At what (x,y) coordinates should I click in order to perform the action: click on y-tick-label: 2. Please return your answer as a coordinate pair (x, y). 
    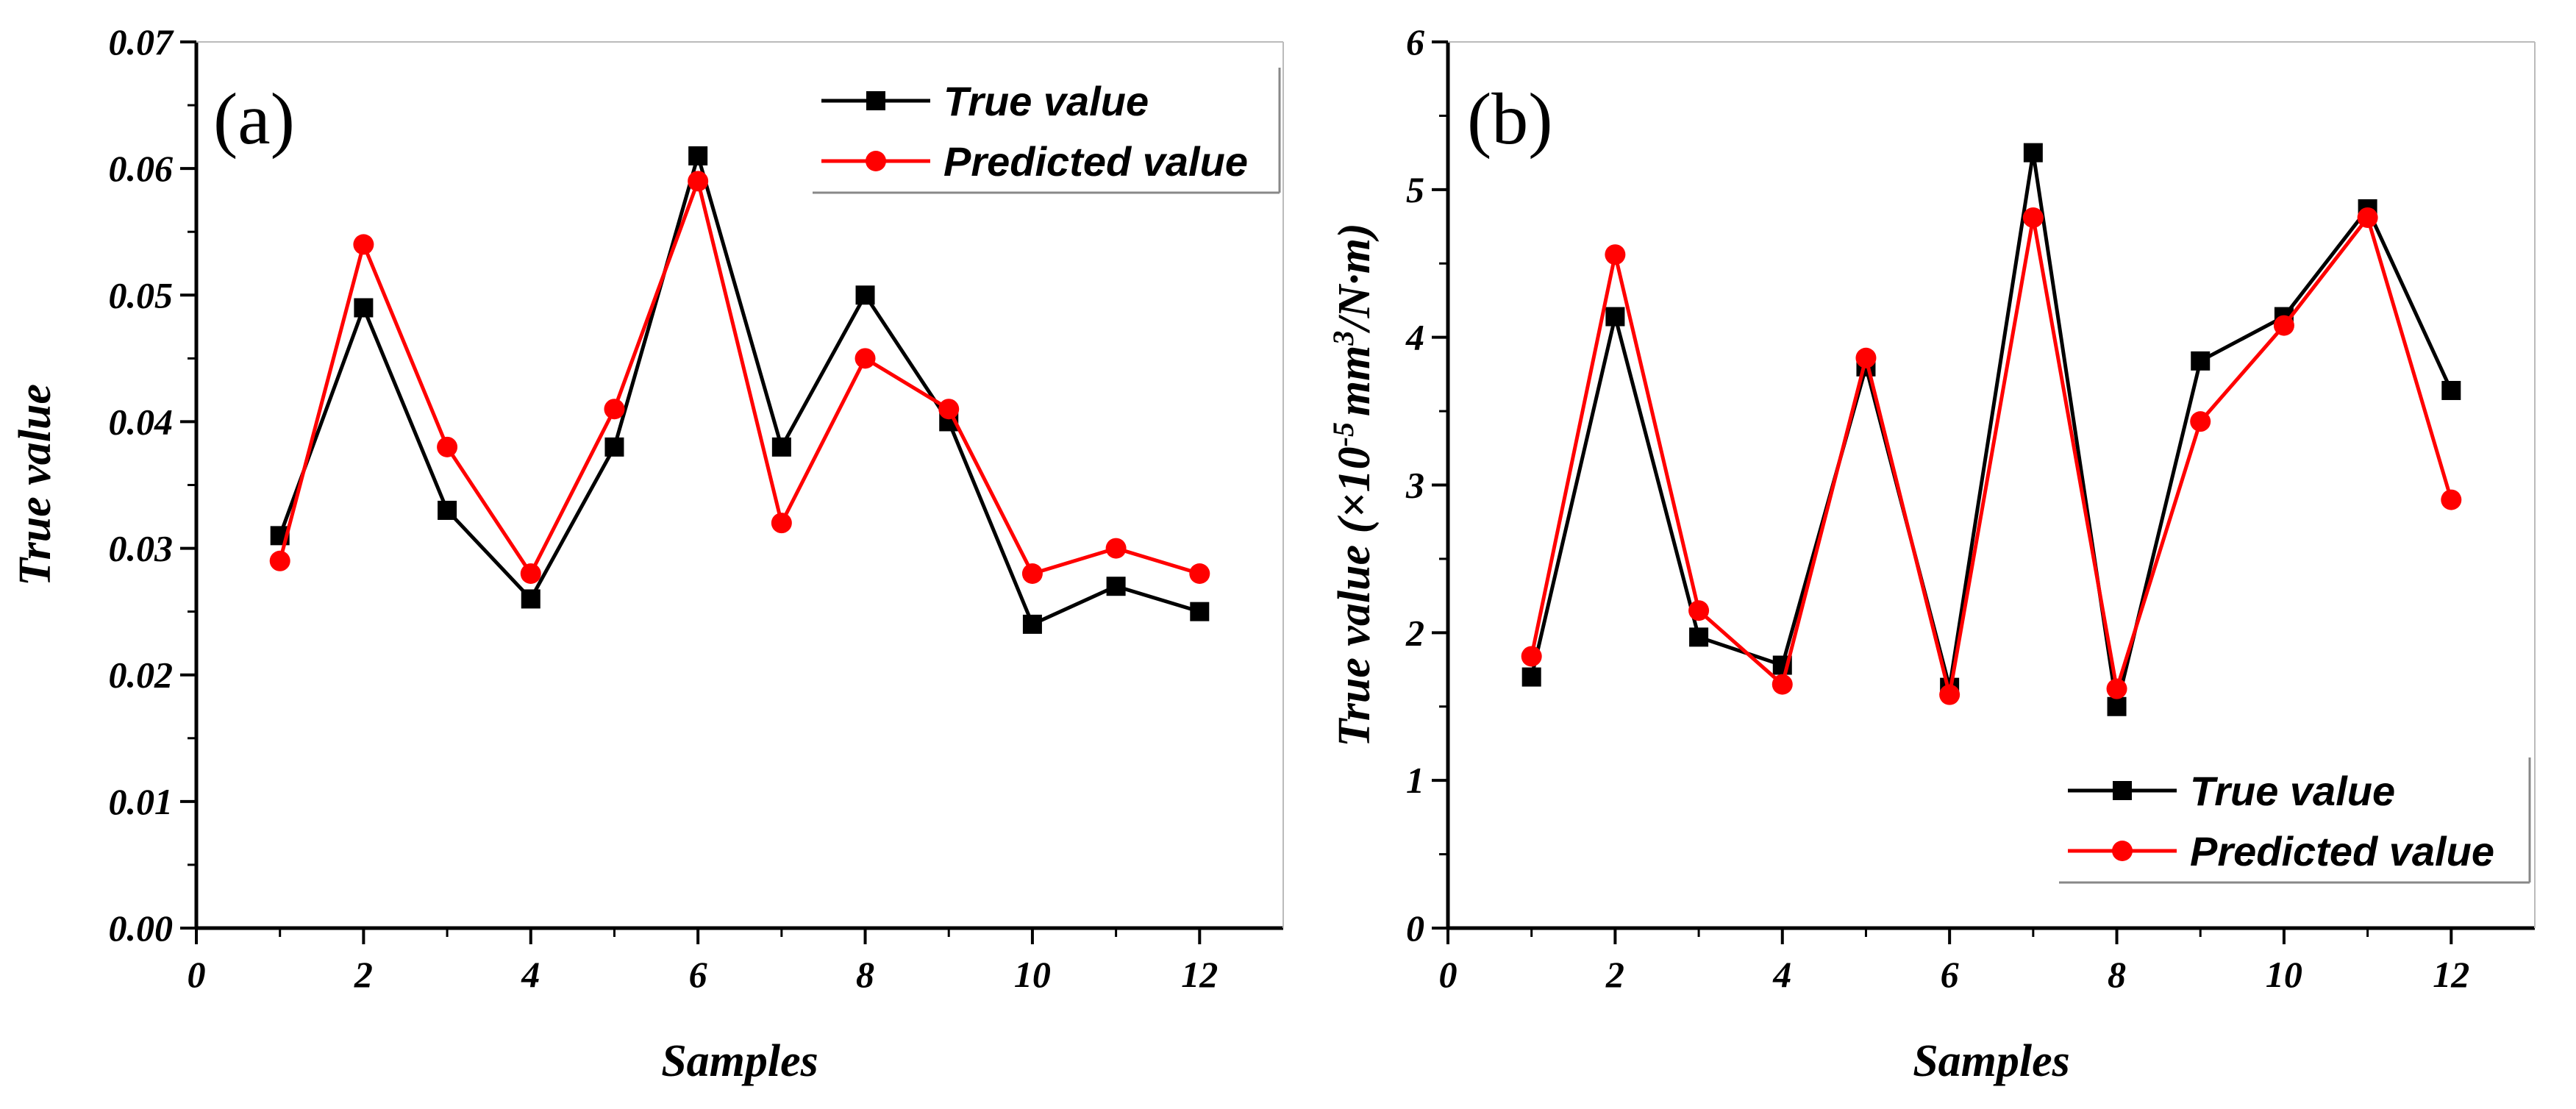
    Looking at the image, I should click on (1414, 632).